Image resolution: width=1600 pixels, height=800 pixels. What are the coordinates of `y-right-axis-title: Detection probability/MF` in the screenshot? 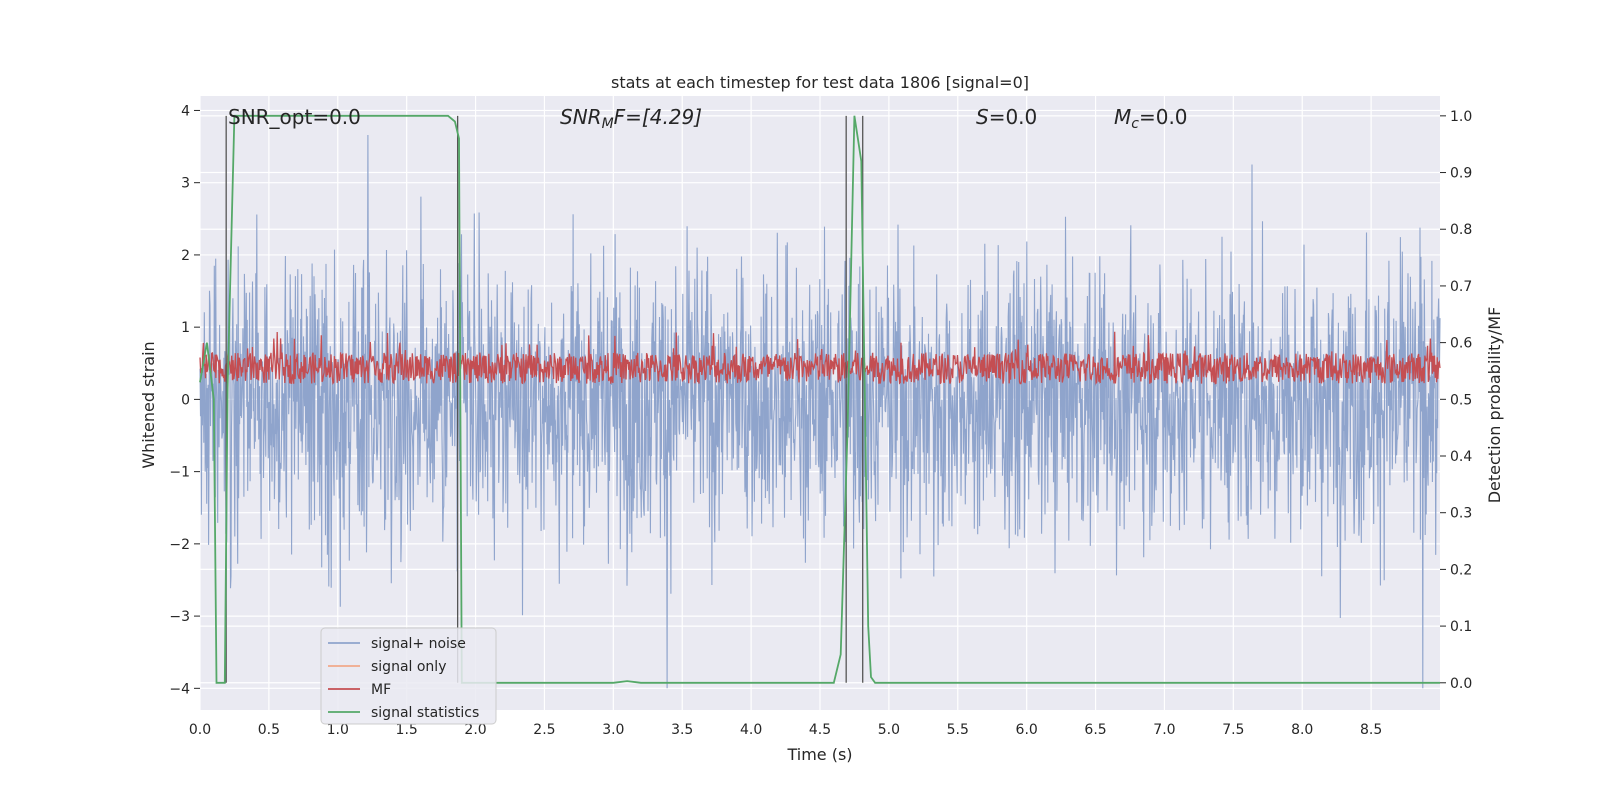 It's located at (1494, 405).